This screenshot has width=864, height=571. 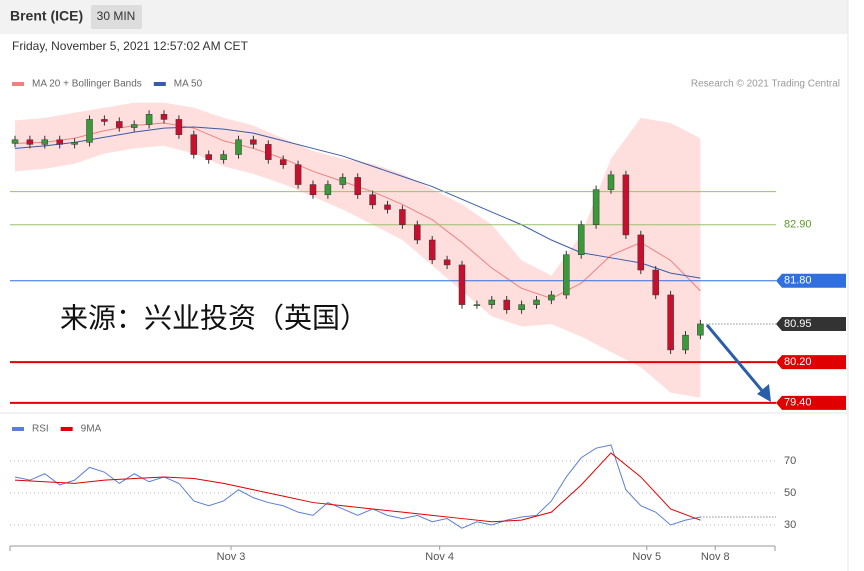 I want to click on current-tag, so click(x=811, y=323).